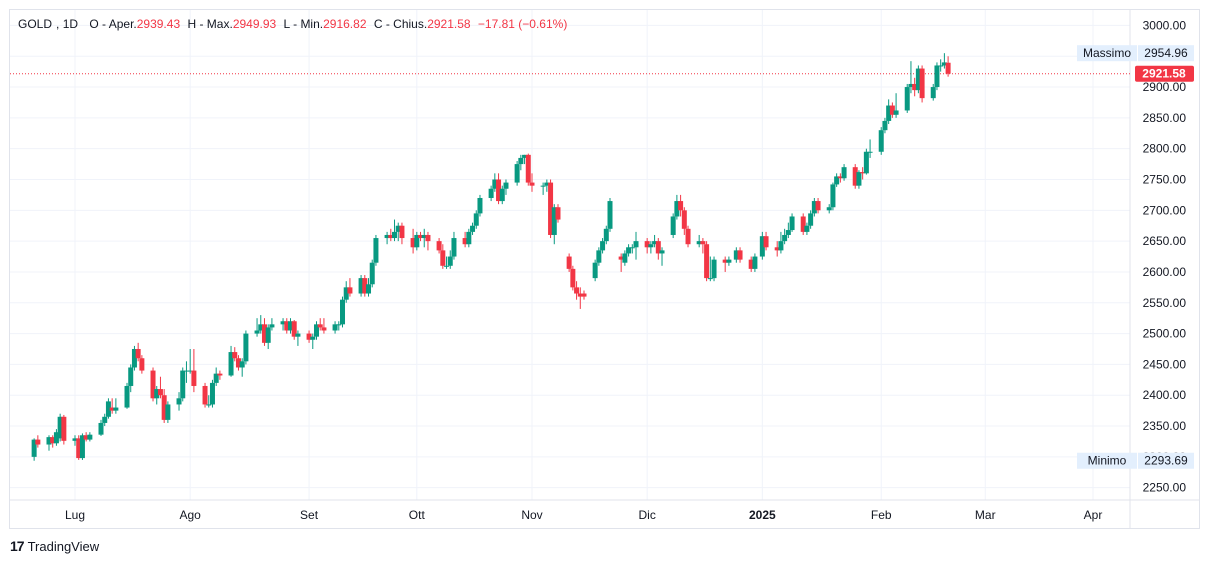 This screenshot has height=564, width=1209. I want to click on tradingview-brand: 17 TradingView, so click(54, 546).